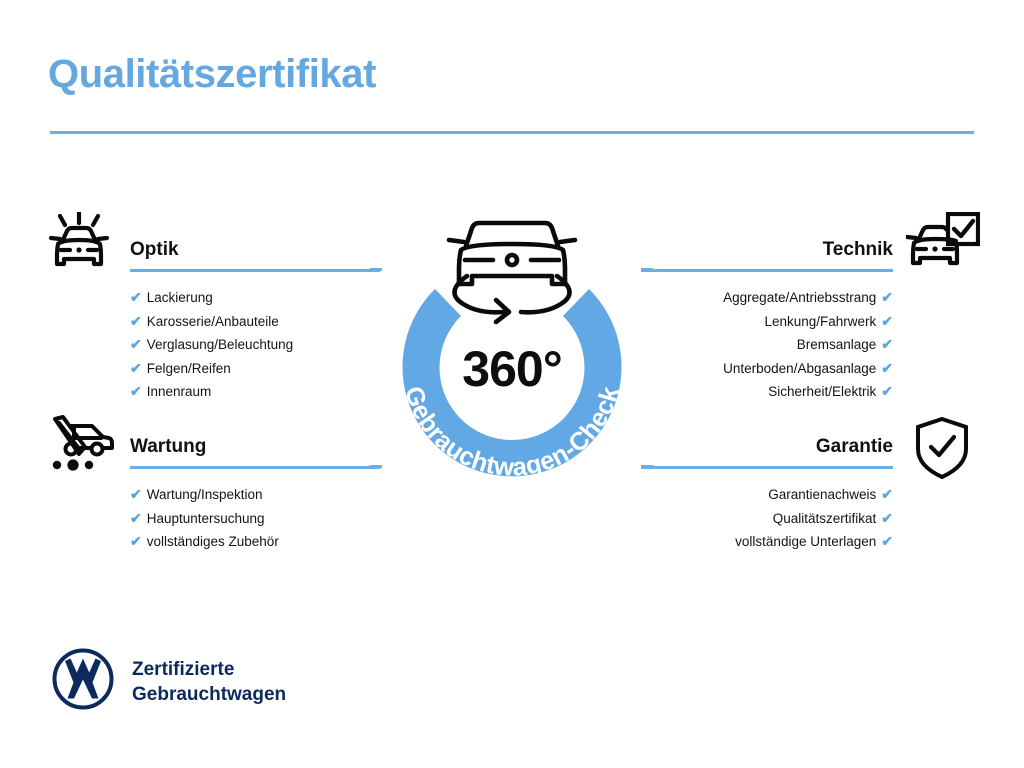 The image size is (1024, 768). Describe the element at coordinates (183, 669) in the screenshot. I see `footer-logo-line1: Zertifizierte` at that location.